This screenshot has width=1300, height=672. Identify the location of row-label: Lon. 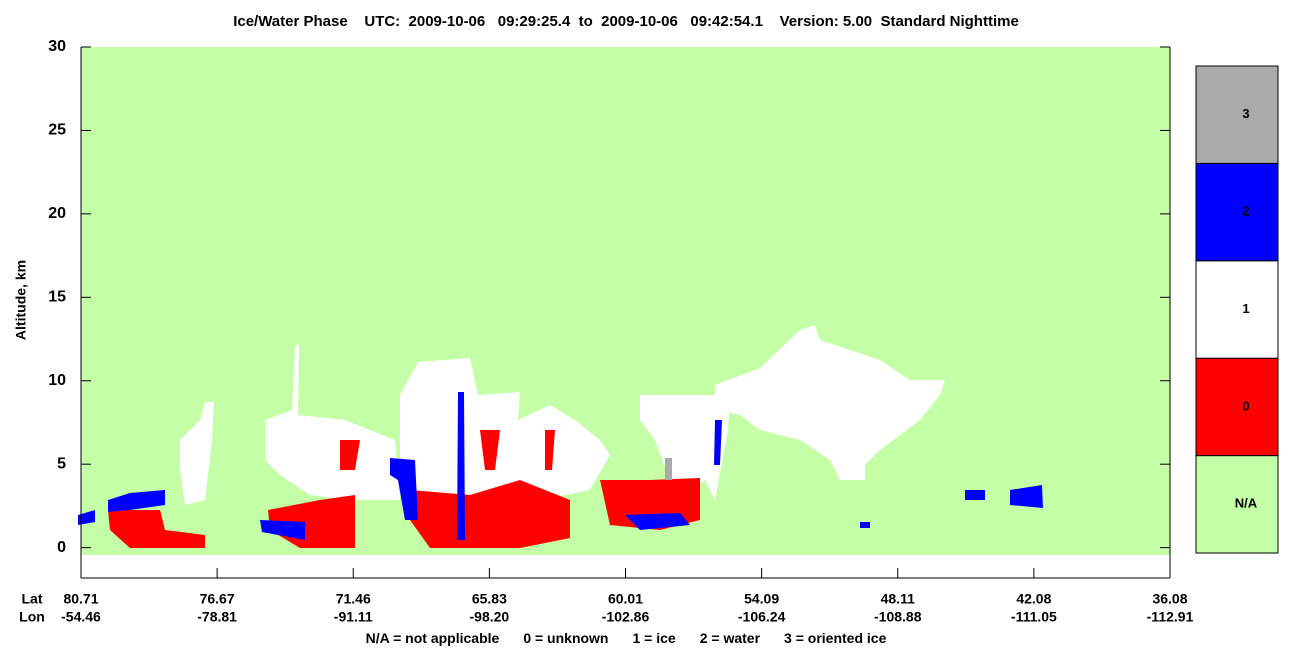
(32, 617).